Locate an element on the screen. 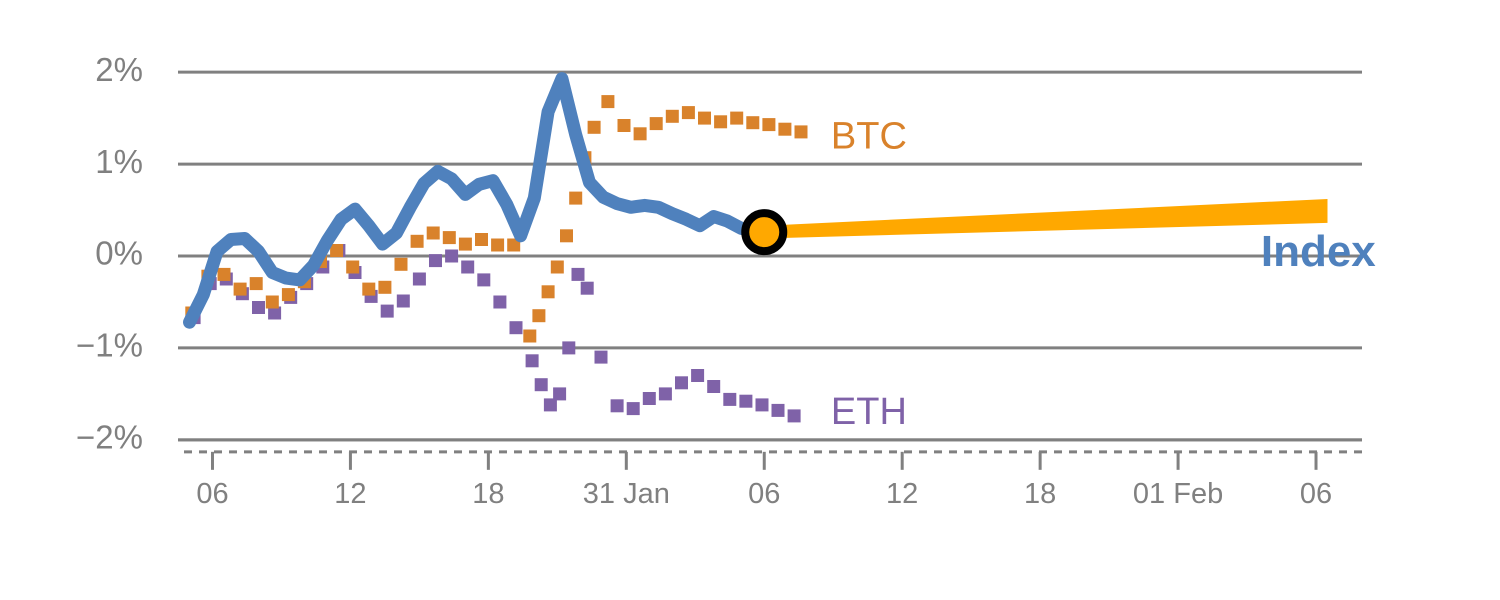 Image resolution: width=1500 pixels, height=600 pixels. x-axis-tick-labels: 06 12 18 31 Jan 06 12 18 01 Feb 06 is located at coordinates (764, 494).